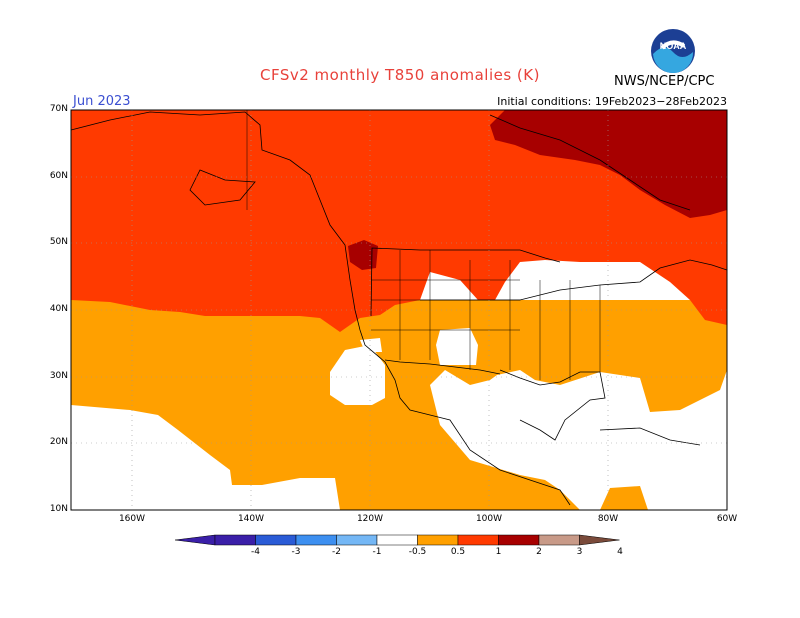 Image resolution: width=800 pixels, height=618 pixels. What do you see at coordinates (251, 519) in the screenshot?
I see `lon-label-140w: 140W` at bounding box center [251, 519].